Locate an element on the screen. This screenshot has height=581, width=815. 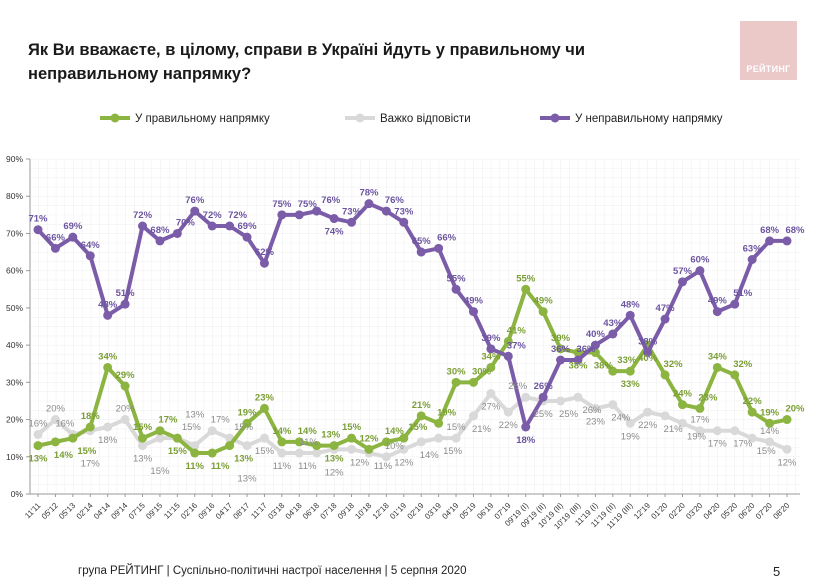
x-tick-label: 05'13 is located at coordinates (67, 511).